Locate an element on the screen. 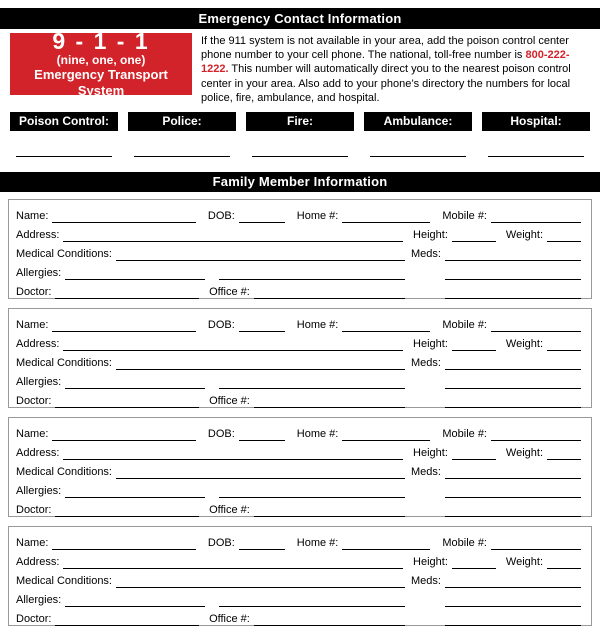  contact-label-police: Police: is located at coordinates (182, 122).